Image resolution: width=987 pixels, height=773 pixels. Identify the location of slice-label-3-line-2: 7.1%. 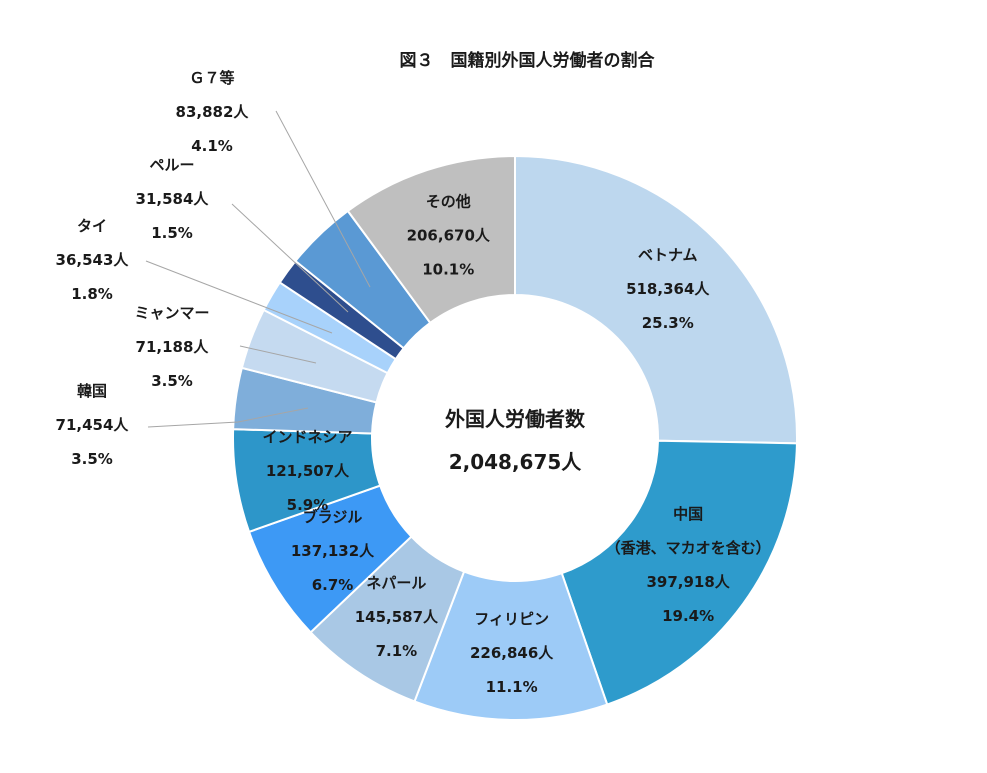
(397, 651).